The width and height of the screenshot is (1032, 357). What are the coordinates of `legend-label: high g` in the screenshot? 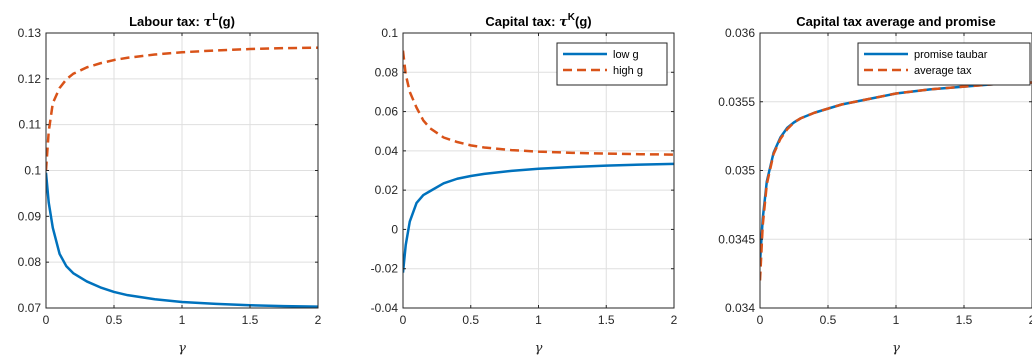 It's located at (628, 71).